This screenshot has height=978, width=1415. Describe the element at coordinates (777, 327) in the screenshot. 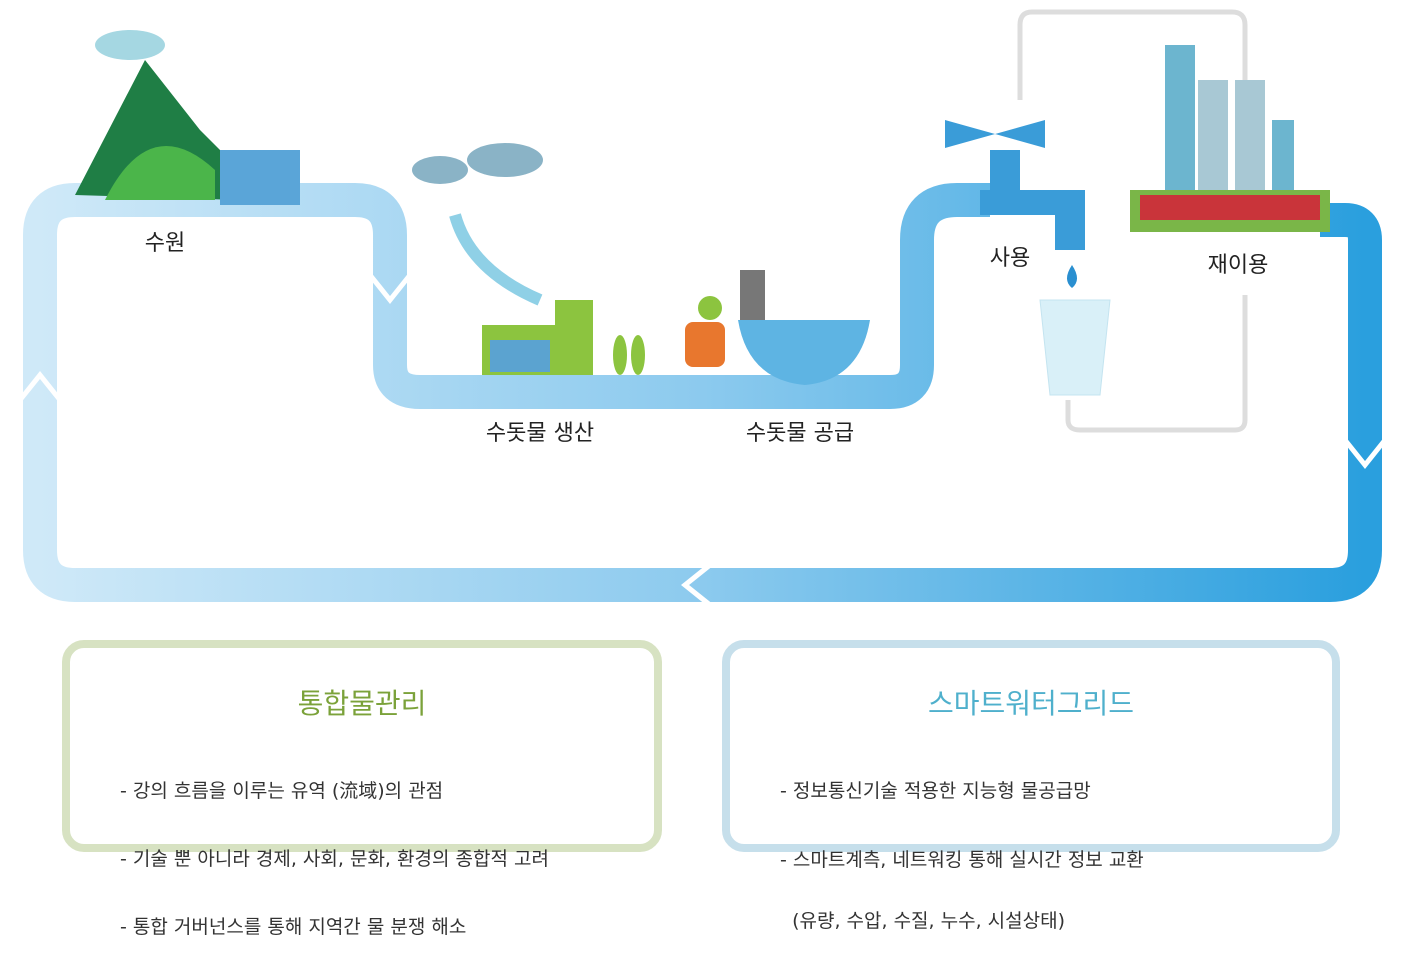

I see `supply-icon` at that location.